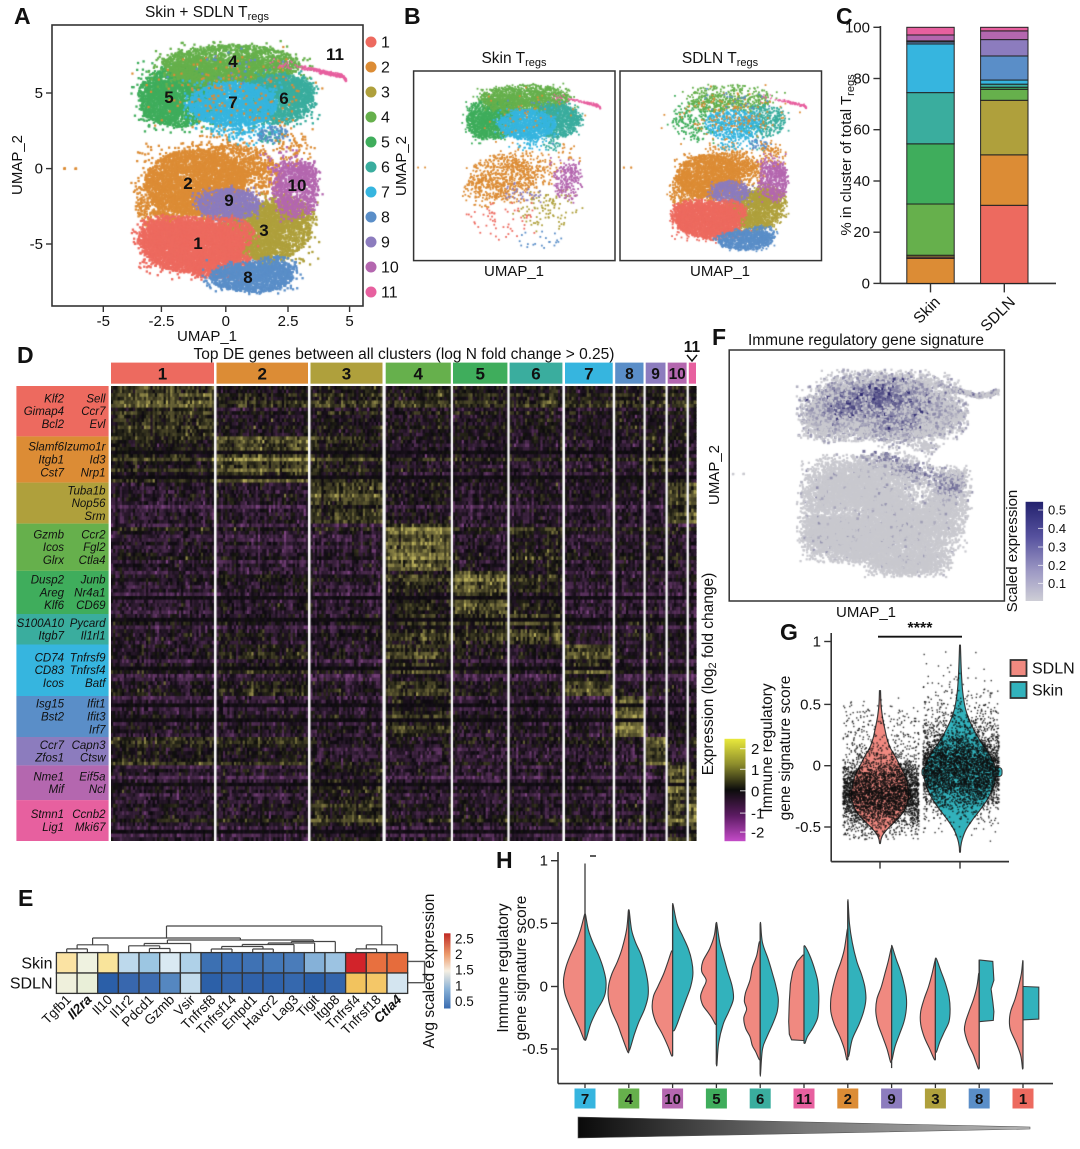 The width and height of the screenshot is (1080, 1149). I want to click on svg-text: Isg15, so click(50, 705).